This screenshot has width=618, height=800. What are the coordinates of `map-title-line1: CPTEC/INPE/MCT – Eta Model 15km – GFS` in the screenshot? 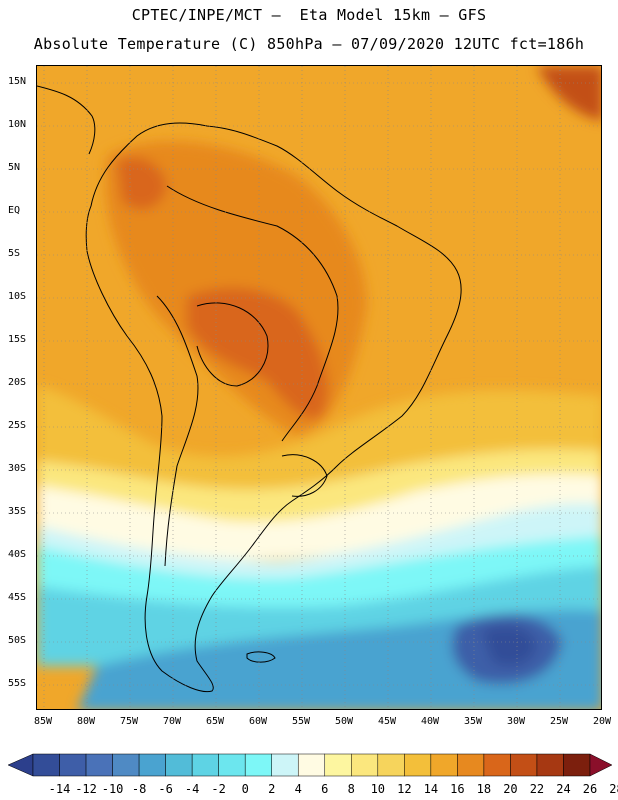 It's located at (309, 15).